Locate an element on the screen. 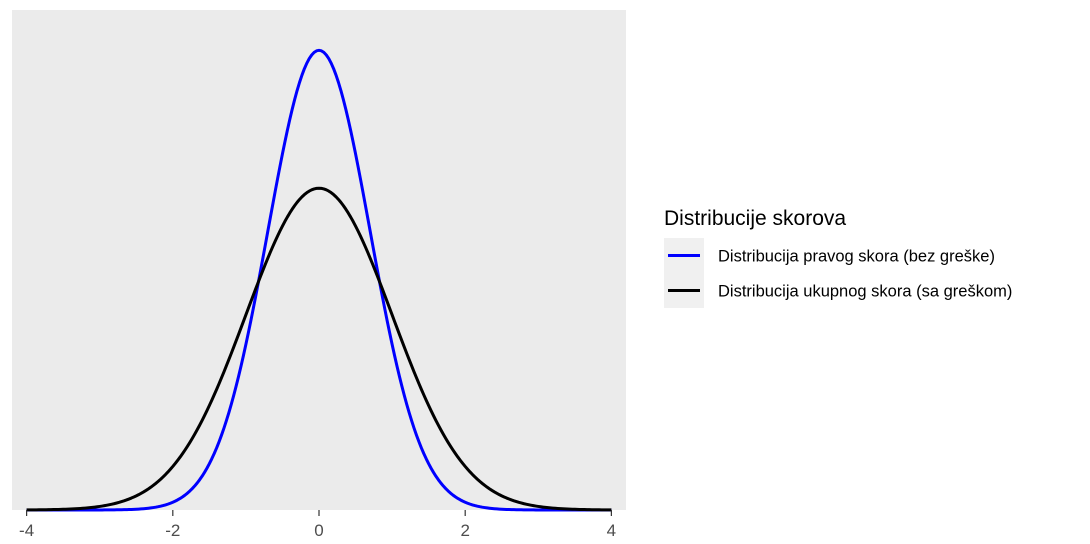 Image resolution: width=1090 pixels, height=544 pixels. x-tick-label: -4 is located at coordinates (26, 530).